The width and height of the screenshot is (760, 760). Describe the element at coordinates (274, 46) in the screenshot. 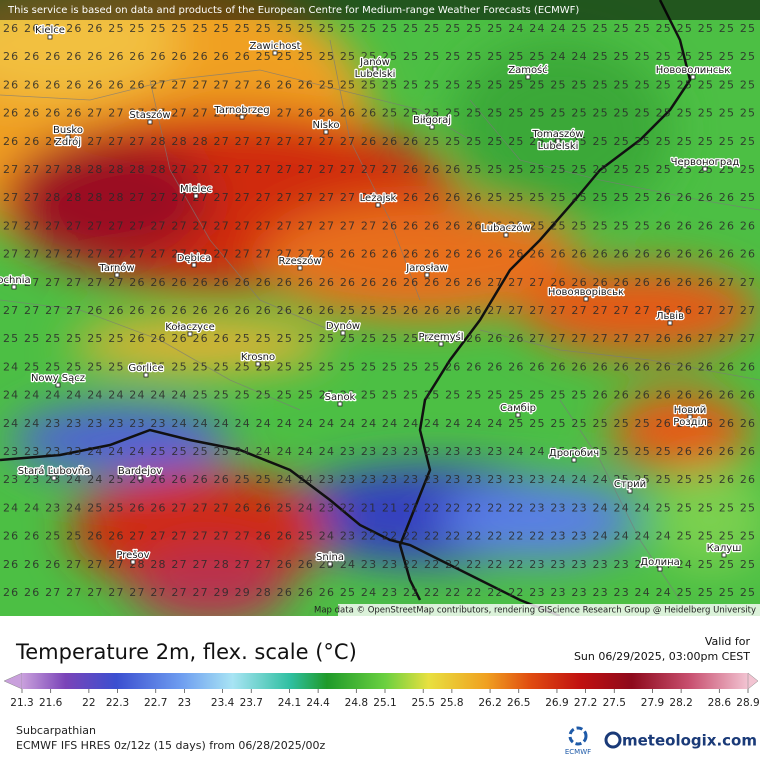

I see `city-label: Zawichost` at that location.